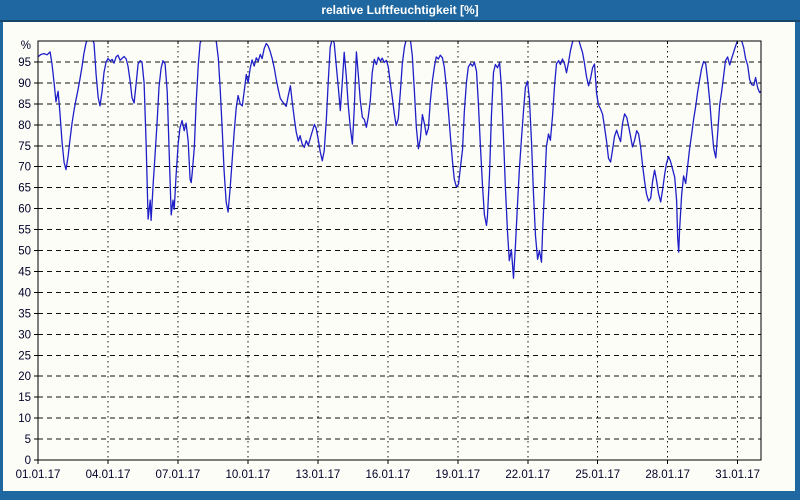 The width and height of the screenshot is (800, 500). I want to click on x-tick-label: 13.01.17, so click(317, 475).